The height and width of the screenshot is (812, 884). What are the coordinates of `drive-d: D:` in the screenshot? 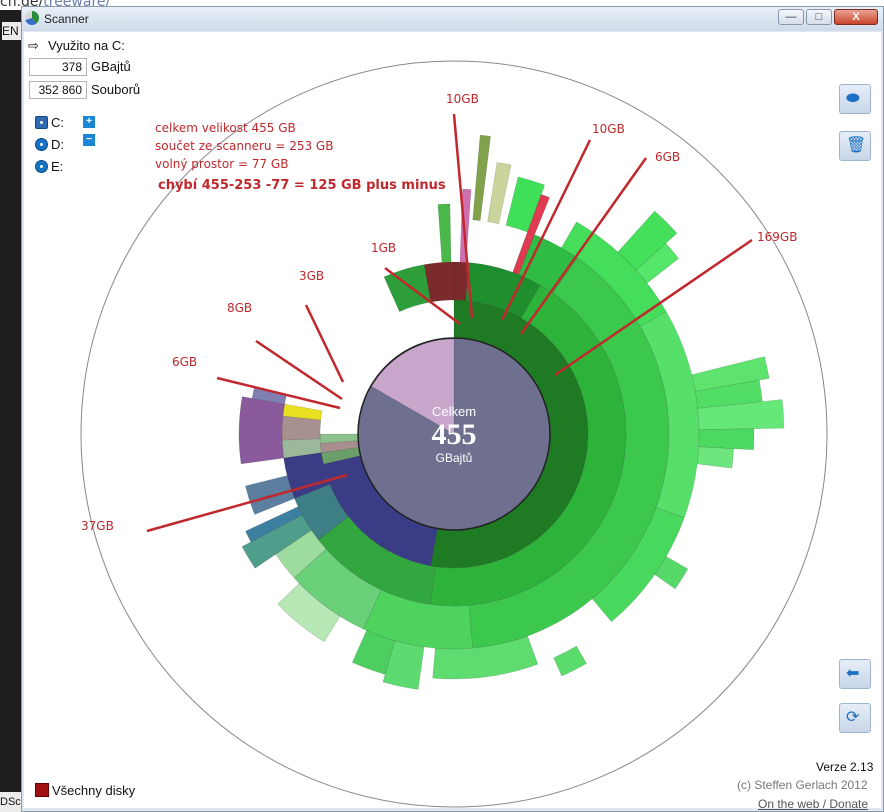 It's located at (49, 144).